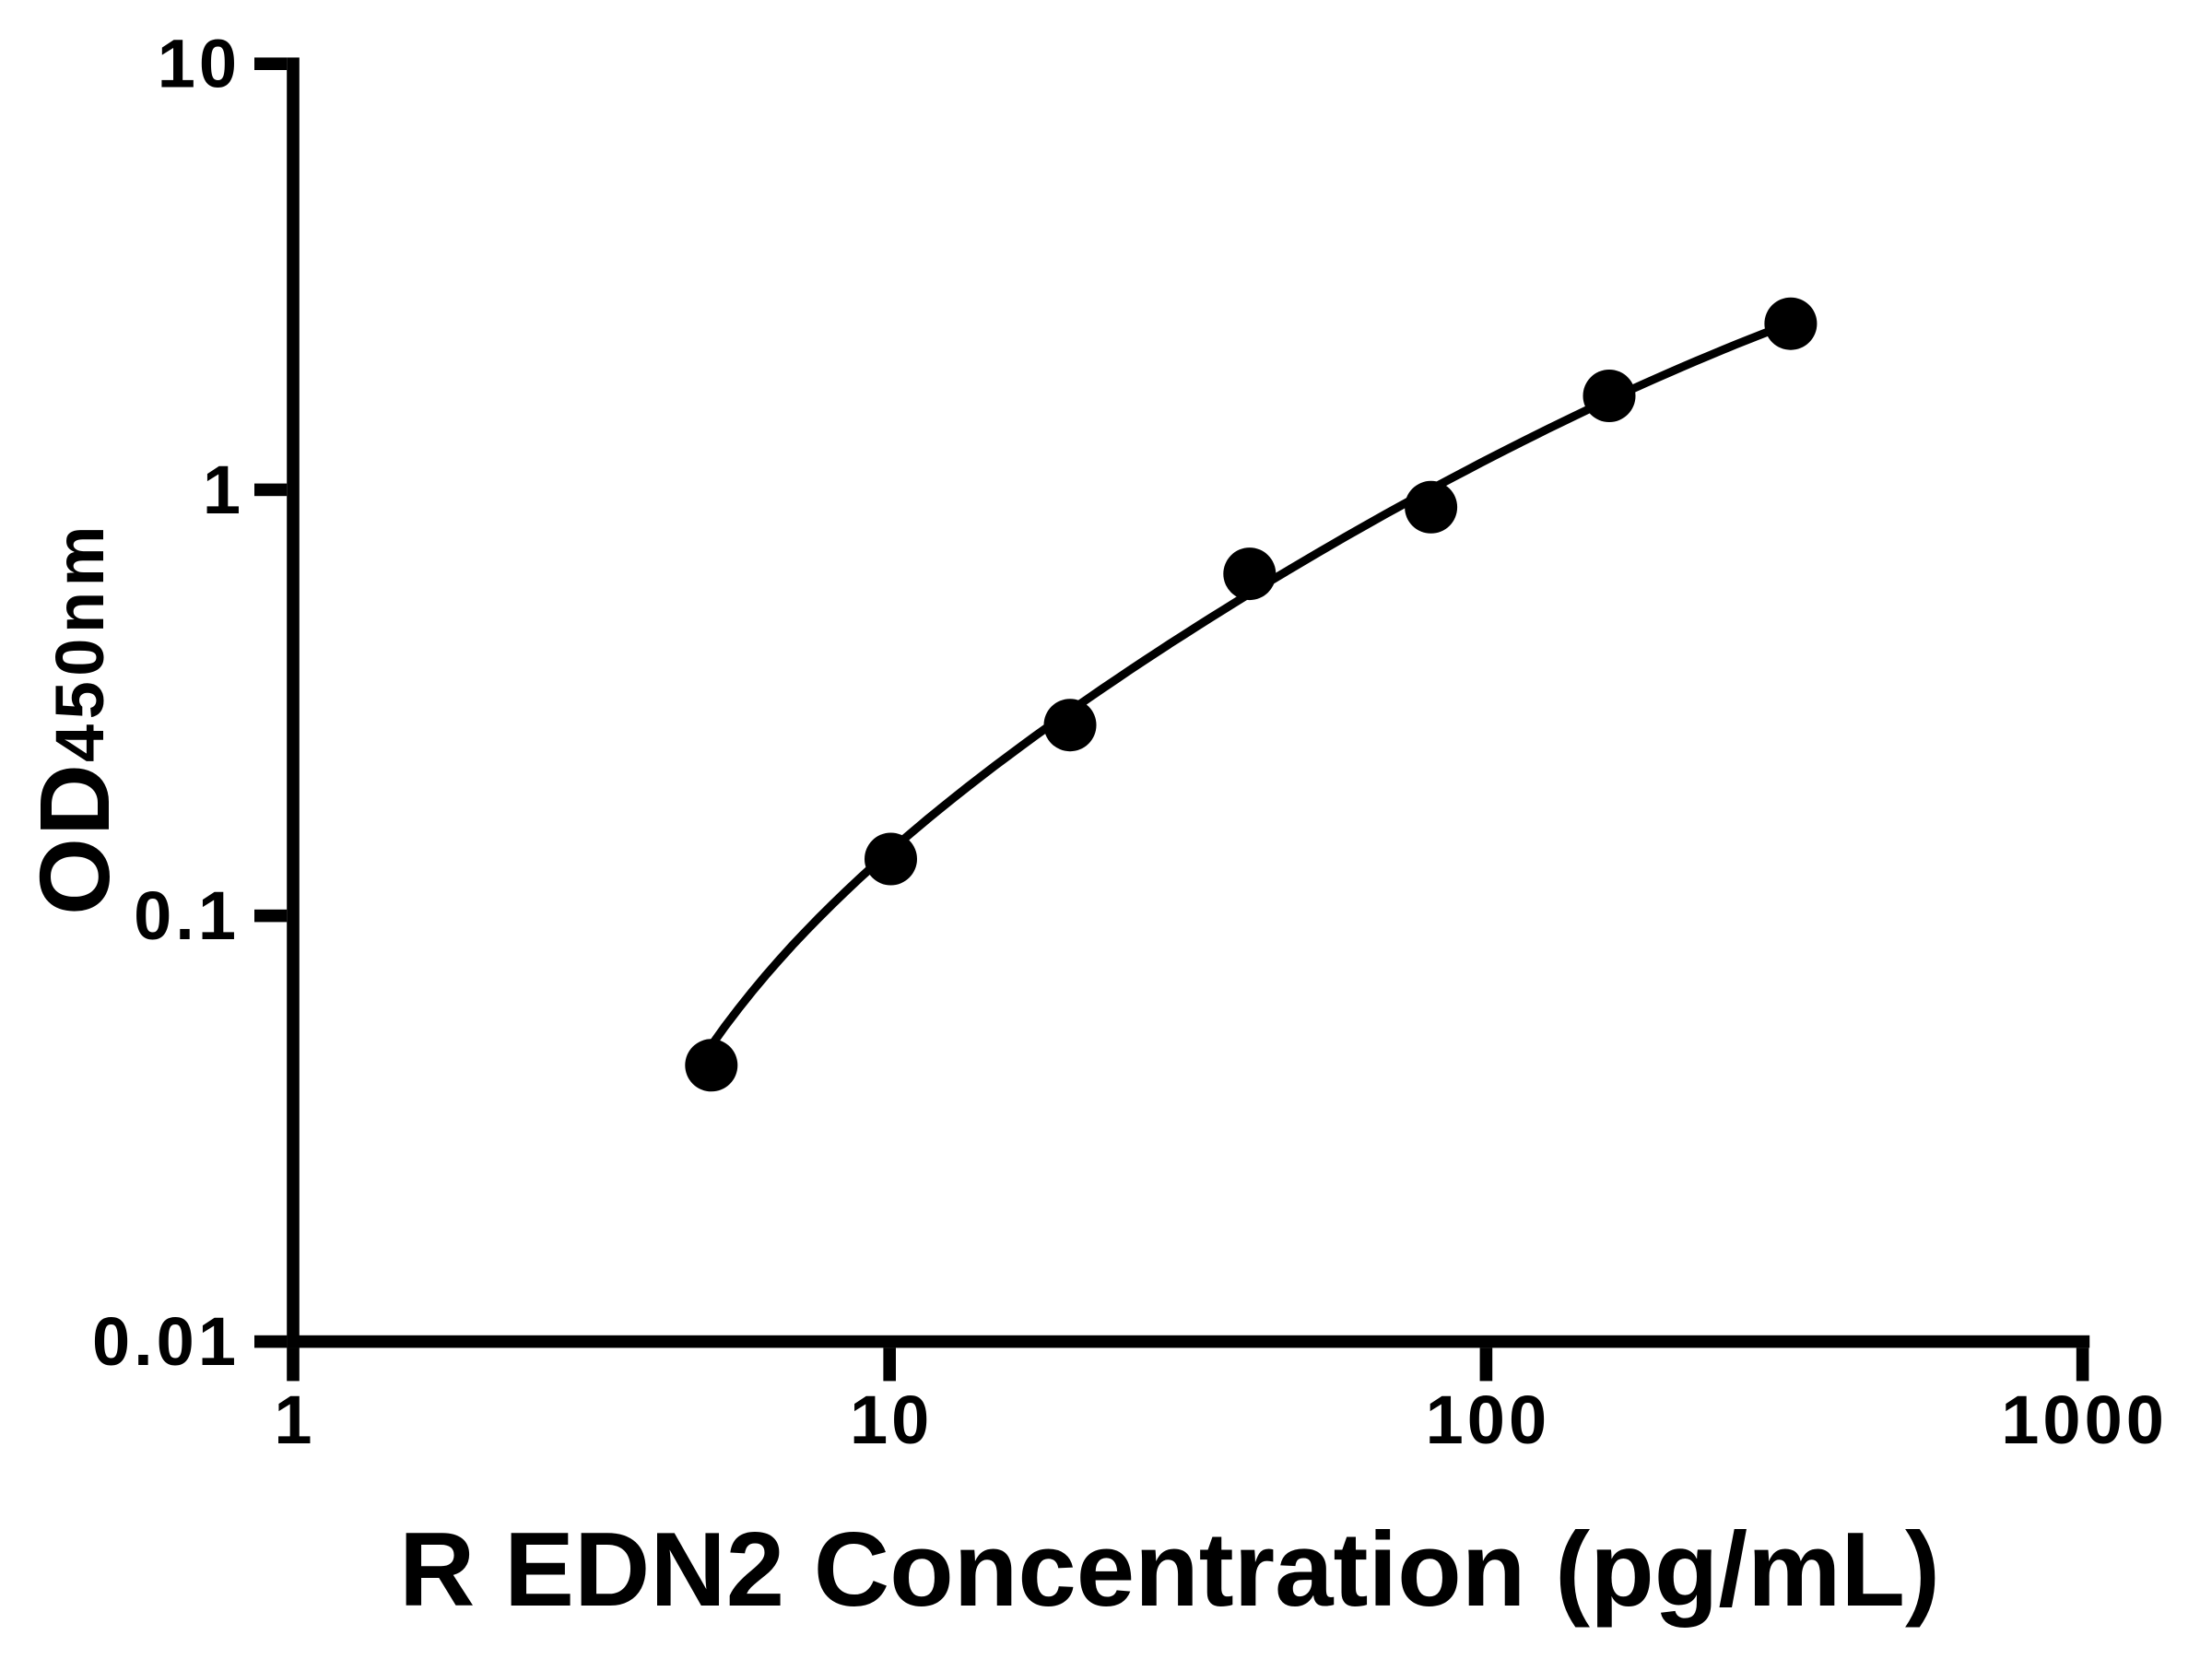 Image resolution: width=2212 pixels, height=1659 pixels. Describe the element at coordinates (1488, 1420) in the screenshot. I see `svg-text: 100` at that location.